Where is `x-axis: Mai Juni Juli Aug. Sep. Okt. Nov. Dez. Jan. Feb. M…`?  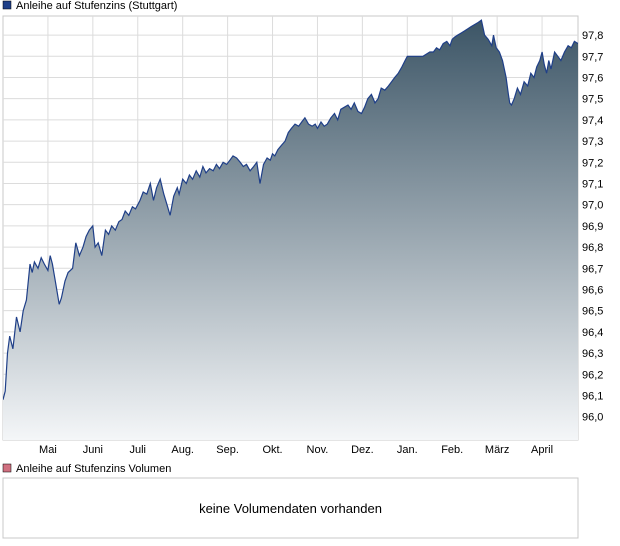
x-axis: Mai Juni Juli Aug. Sep. Okt. Nov. Dez. Jan. Feb. M… is located at coordinates (296, 450).